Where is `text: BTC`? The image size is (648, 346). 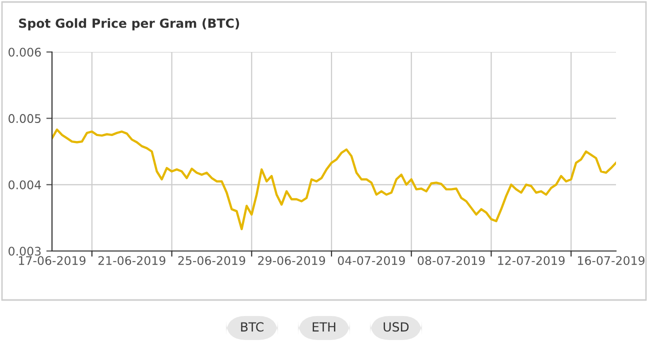
text: BTC is located at coordinates (252, 327).